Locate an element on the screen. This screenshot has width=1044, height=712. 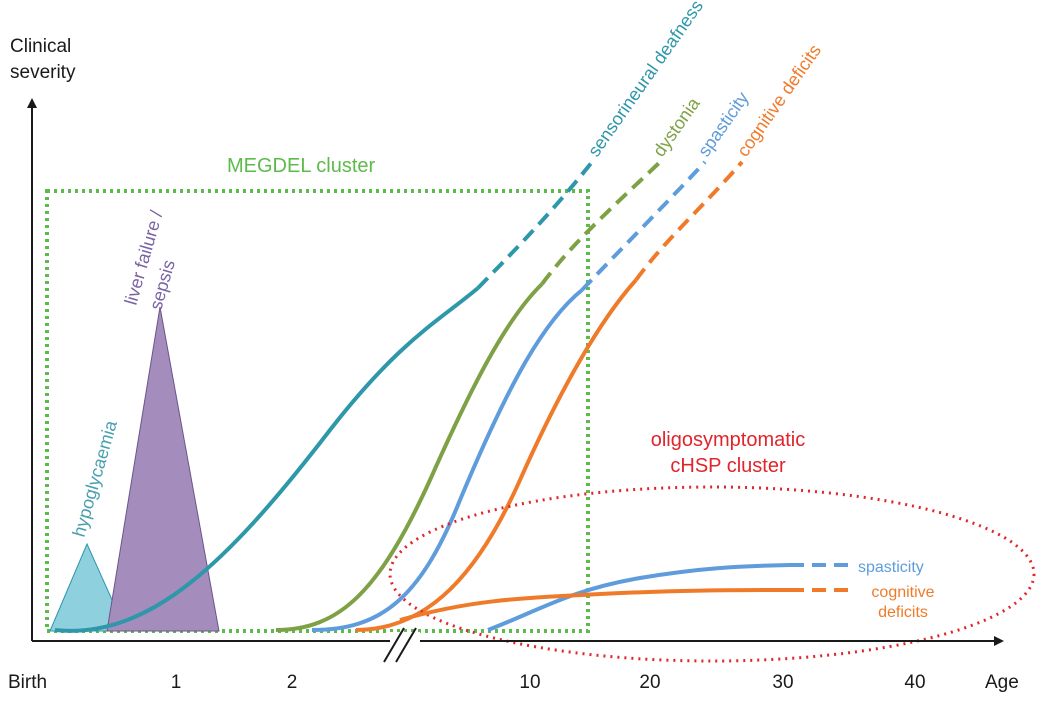
dystonia-curve is located at coordinates (409, 457).